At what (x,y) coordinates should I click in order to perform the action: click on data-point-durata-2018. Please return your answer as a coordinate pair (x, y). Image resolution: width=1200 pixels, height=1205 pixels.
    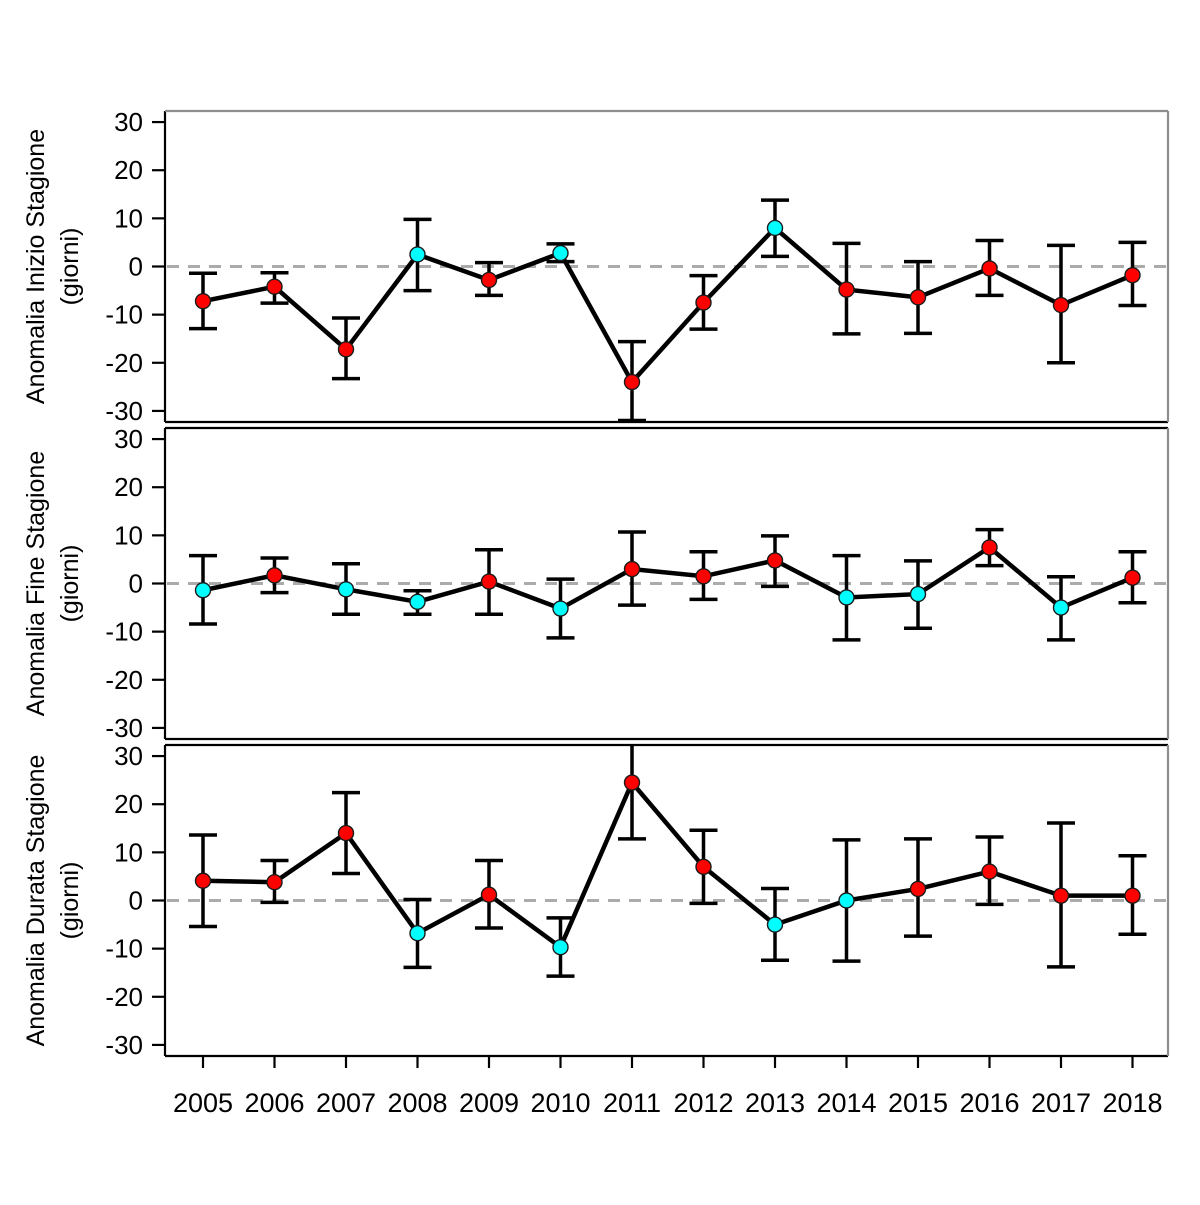
    Looking at the image, I should click on (1132, 895).